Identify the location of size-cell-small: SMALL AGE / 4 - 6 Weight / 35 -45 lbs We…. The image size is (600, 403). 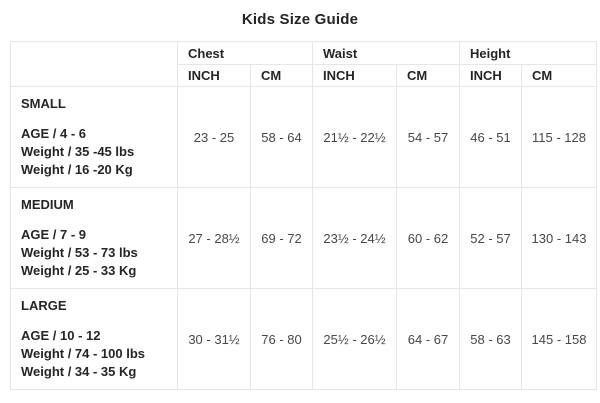
(94, 137).